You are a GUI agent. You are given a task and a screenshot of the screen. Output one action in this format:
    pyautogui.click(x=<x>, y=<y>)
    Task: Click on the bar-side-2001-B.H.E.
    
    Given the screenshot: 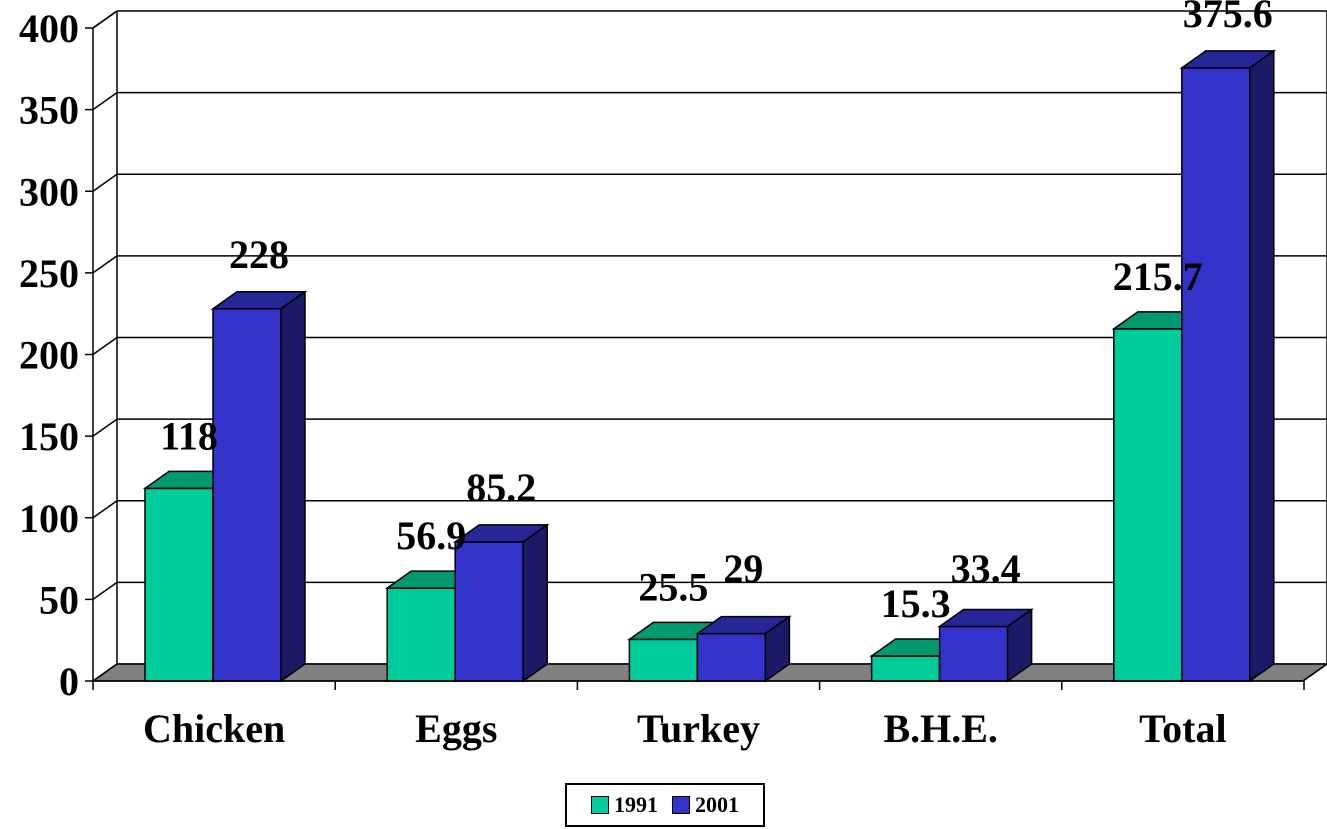 What is the action you would take?
    pyautogui.click(x=1019, y=645)
    